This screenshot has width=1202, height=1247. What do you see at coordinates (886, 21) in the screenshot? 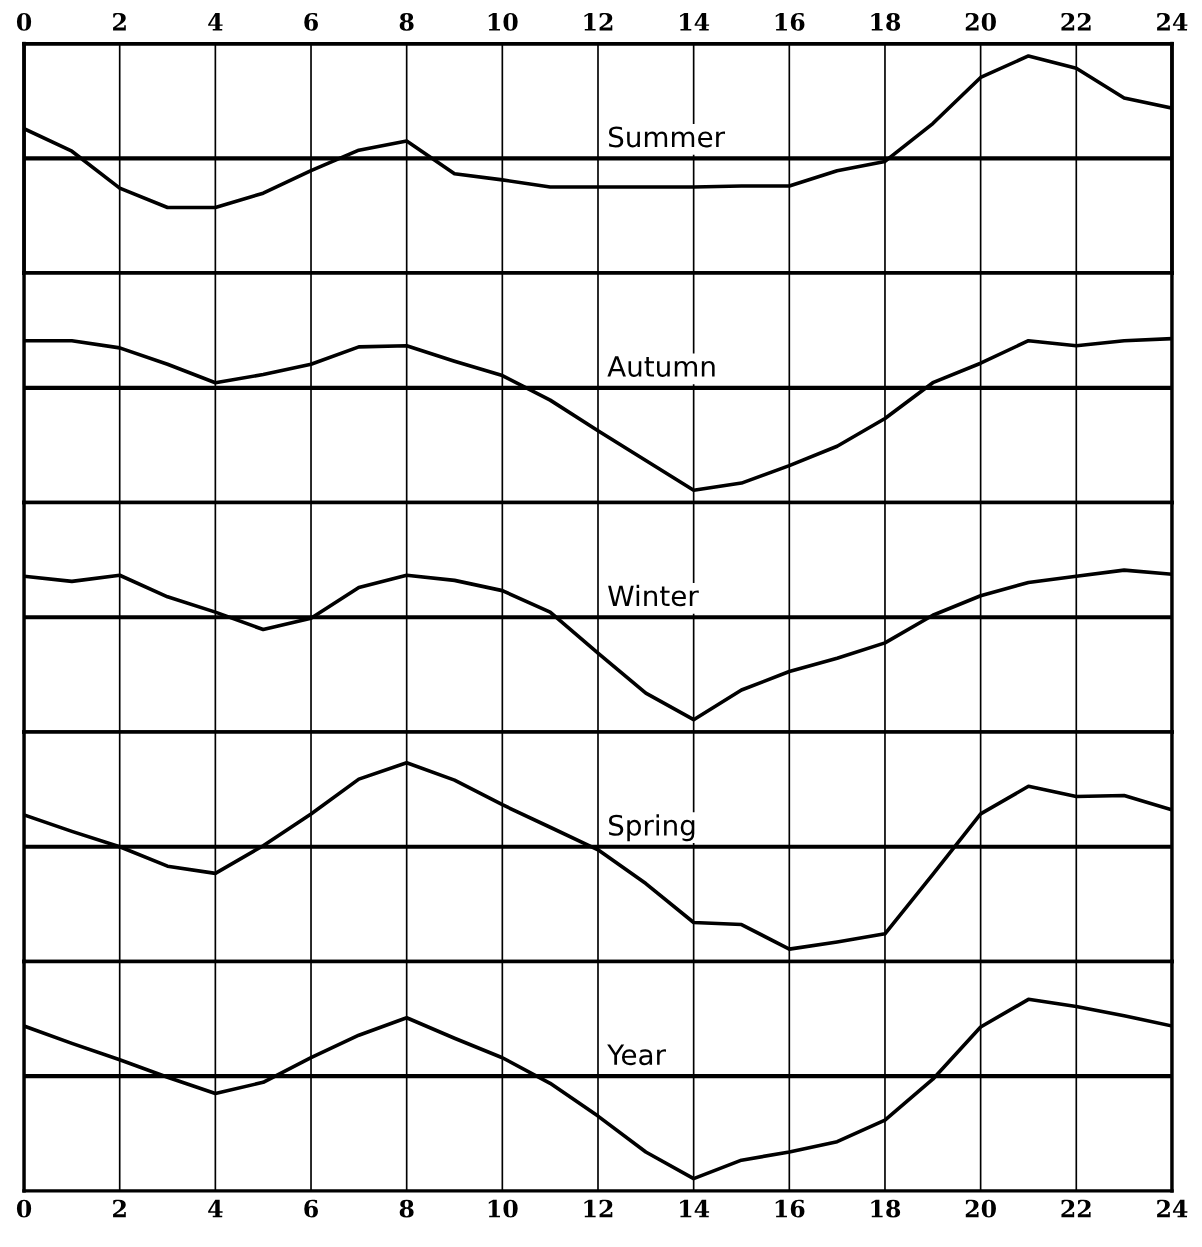
I see `x2-tick-label: 18` at bounding box center [886, 21].